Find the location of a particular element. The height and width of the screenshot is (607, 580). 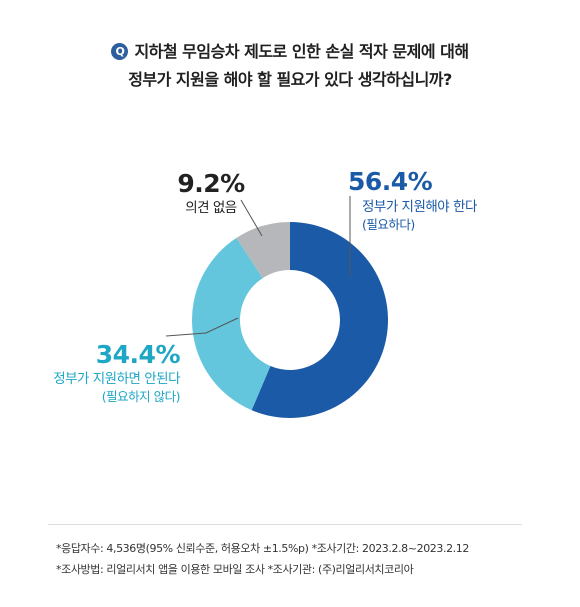

question-line-2: 정부가 지원을 해야 할 필요가 있다 생각하십니까? is located at coordinates (290, 79).